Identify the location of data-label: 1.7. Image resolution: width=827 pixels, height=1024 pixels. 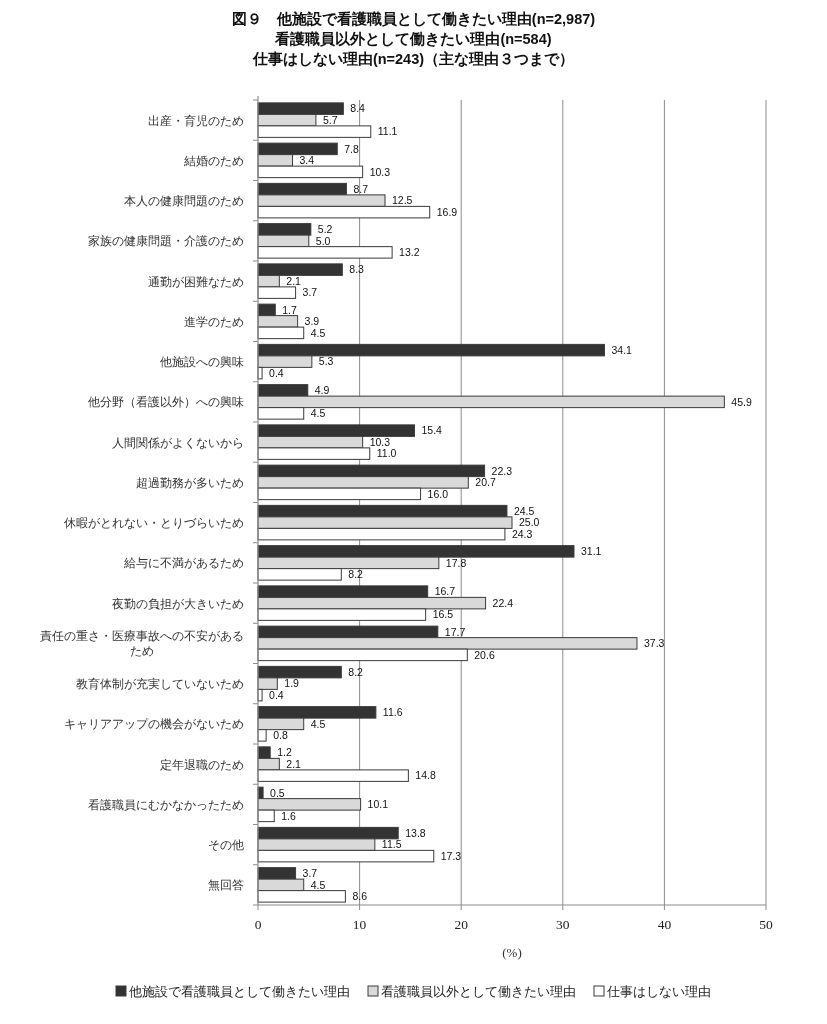
(289, 309).